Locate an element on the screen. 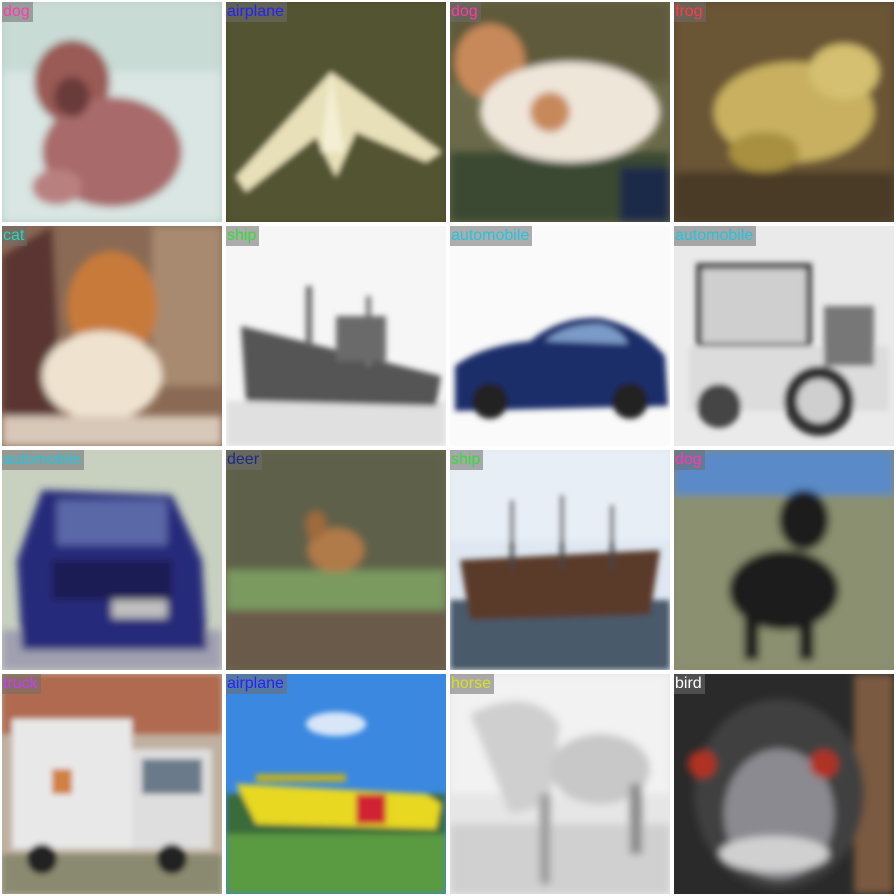  grid-tile-automobile-2: automobile is located at coordinates (784, 336).